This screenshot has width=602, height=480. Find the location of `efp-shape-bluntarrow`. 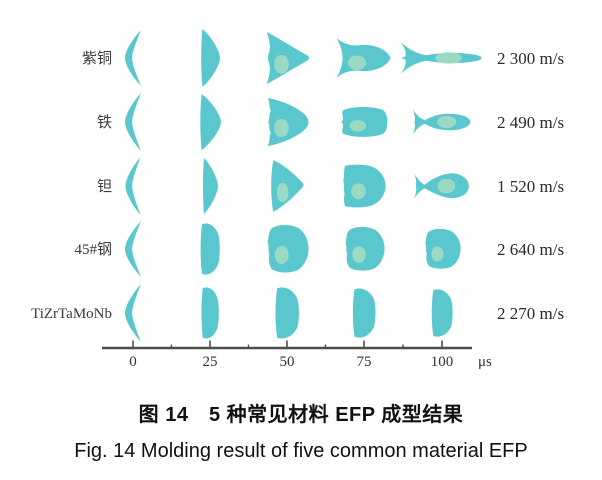

efp-shape-bluntarrow is located at coordinates (288, 122).